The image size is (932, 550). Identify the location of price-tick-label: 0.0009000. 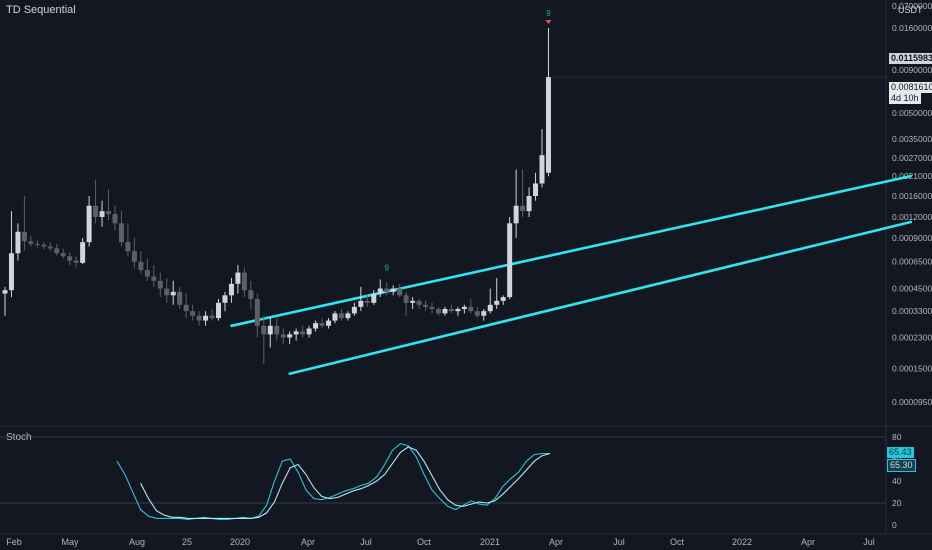
(912, 238).